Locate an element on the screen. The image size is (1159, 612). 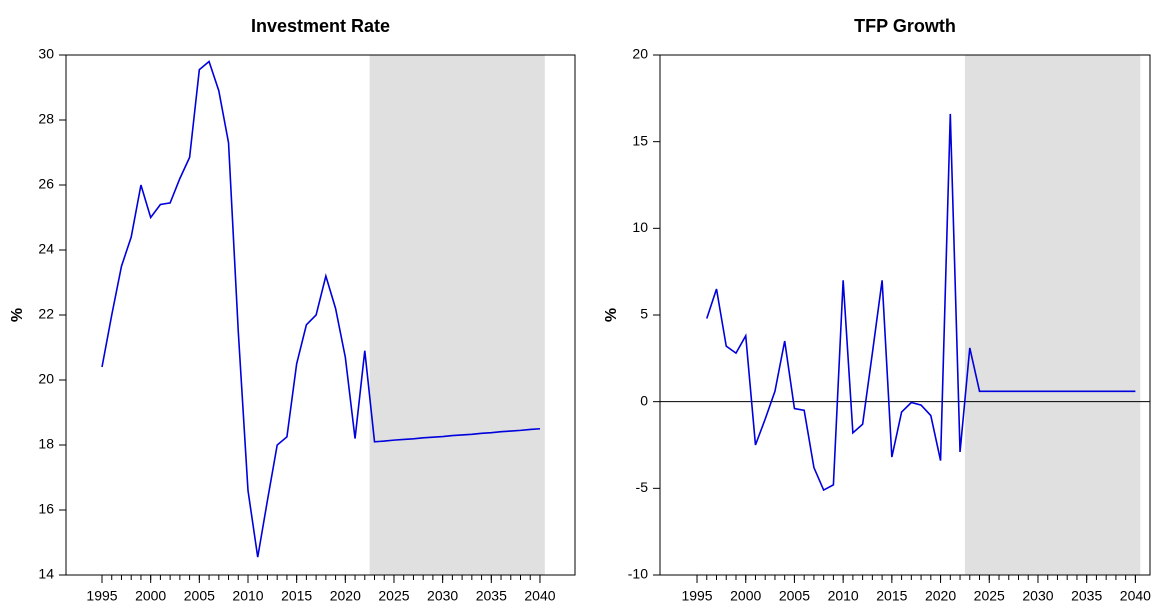
y-tick-label: 24 is located at coordinates (46, 249).